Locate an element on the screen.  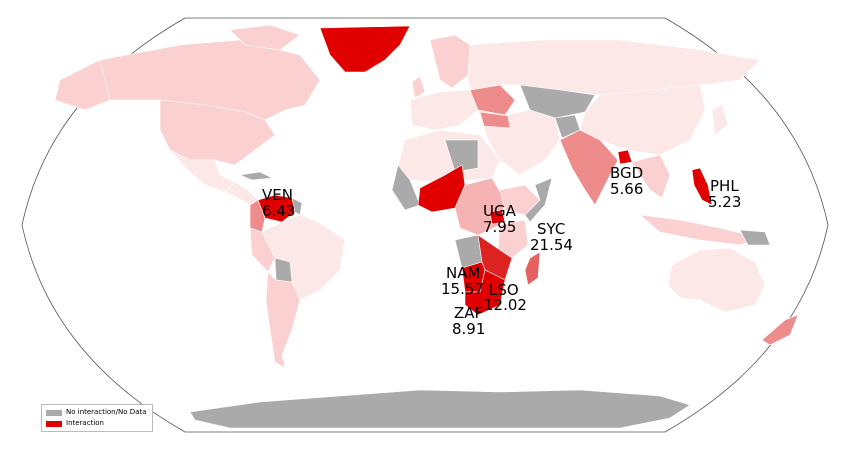
legend-label-no-data: No interaction/No Data is located at coordinates (106, 412).